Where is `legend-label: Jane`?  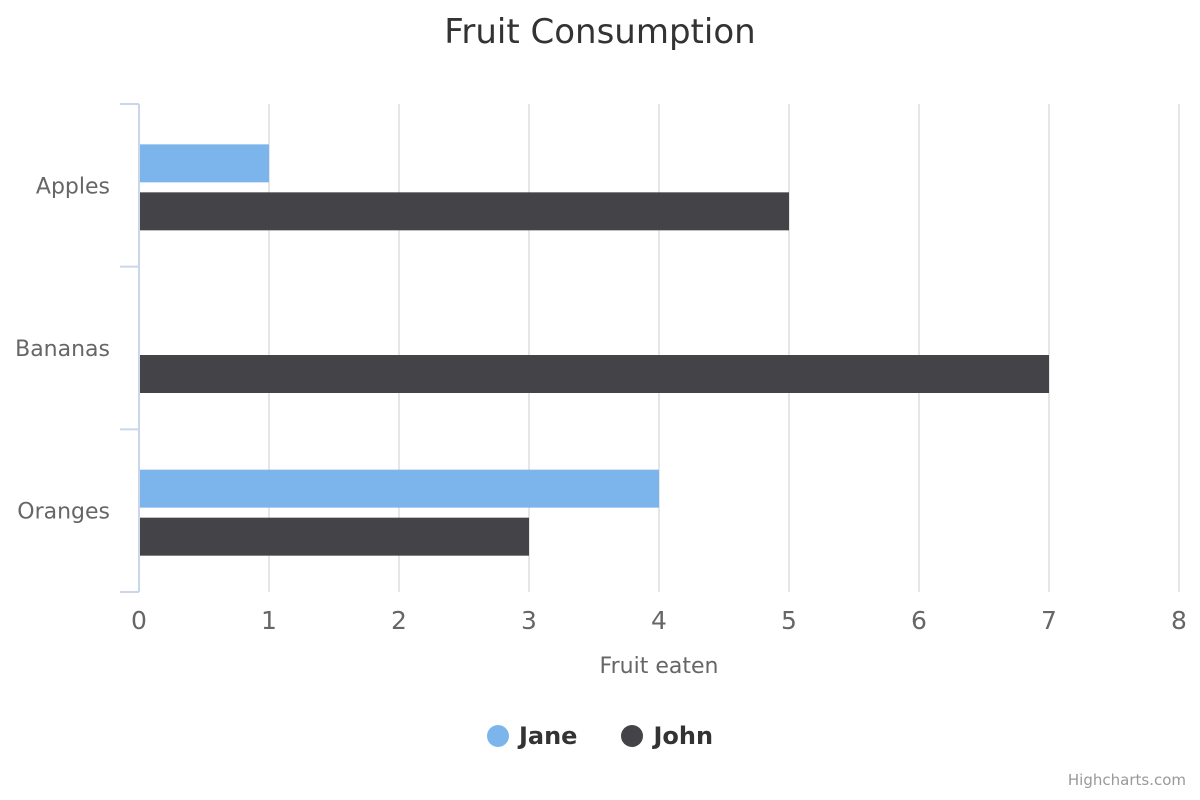
legend-label: Jane is located at coordinates (548, 736).